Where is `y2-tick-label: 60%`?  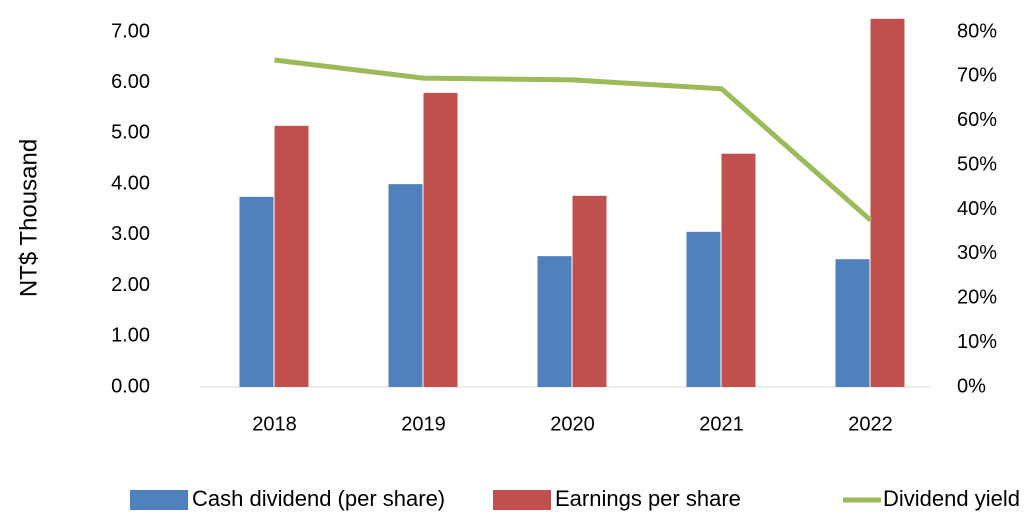 y2-tick-label: 60% is located at coordinates (977, 120).